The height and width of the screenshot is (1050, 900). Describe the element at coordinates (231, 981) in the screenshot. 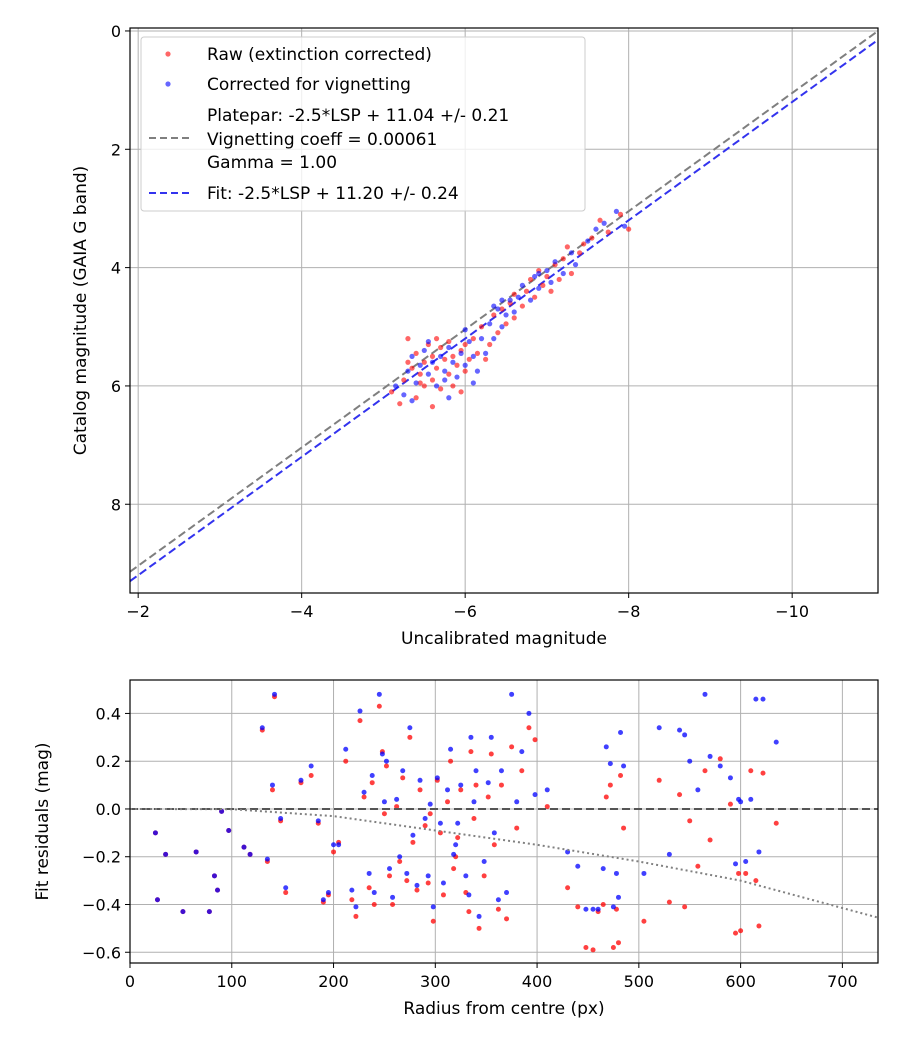

I see `x-tick-label: 100` at that location.